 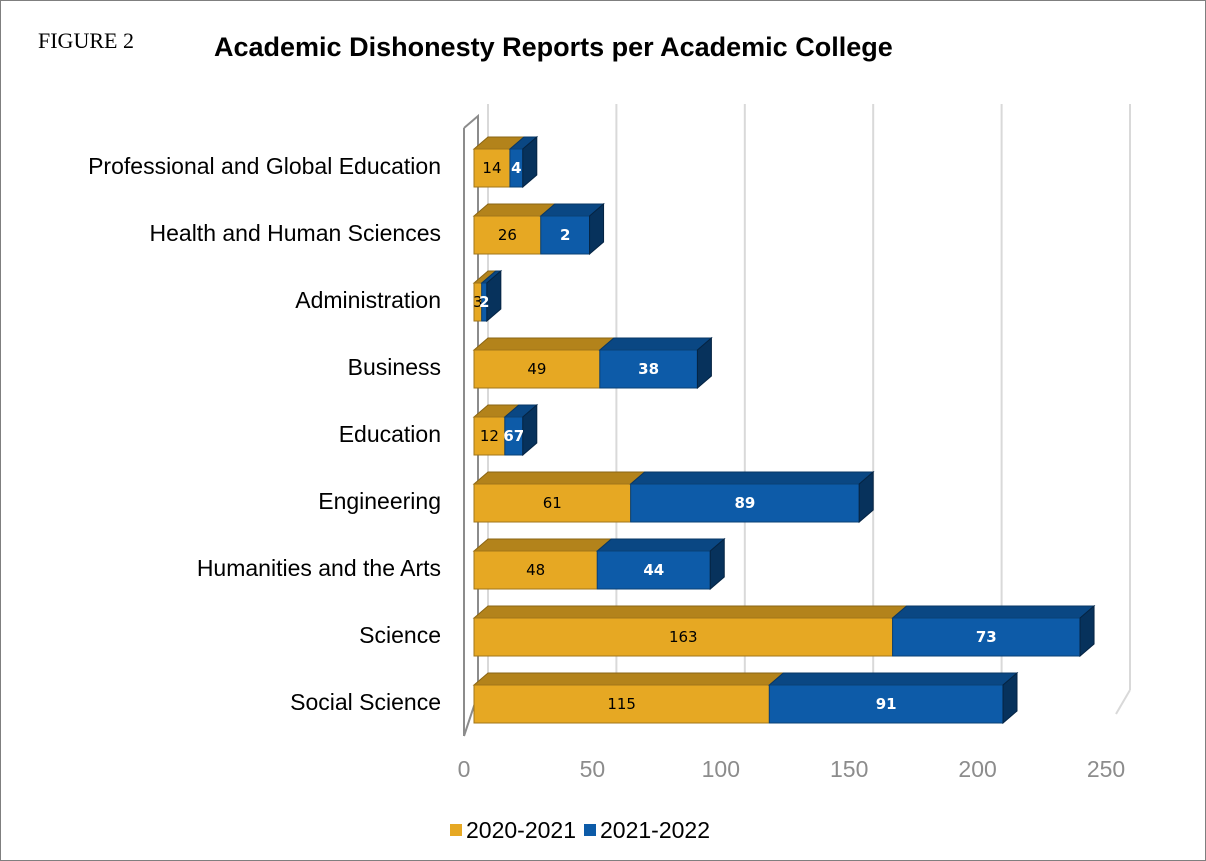 I want to click on data-label-2020-2021-0: 14, so click(x=491, y=168).